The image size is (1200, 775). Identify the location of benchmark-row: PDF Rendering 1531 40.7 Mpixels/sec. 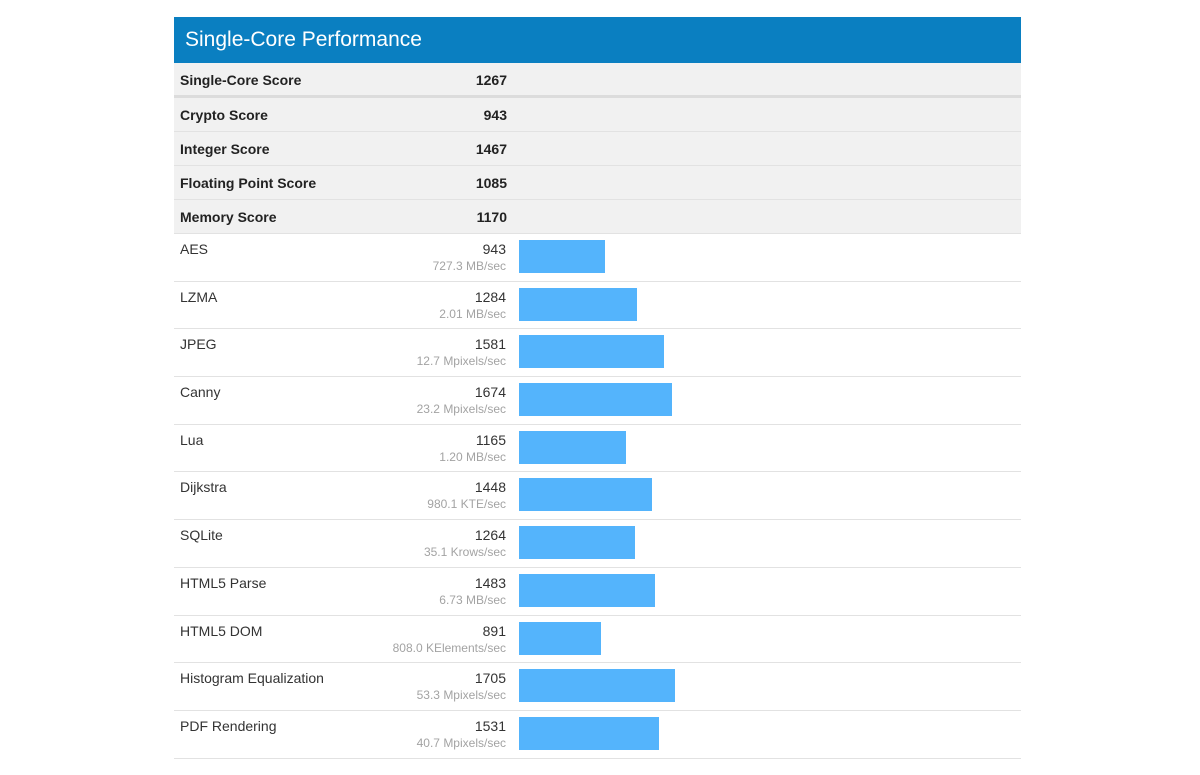
(597, 734).